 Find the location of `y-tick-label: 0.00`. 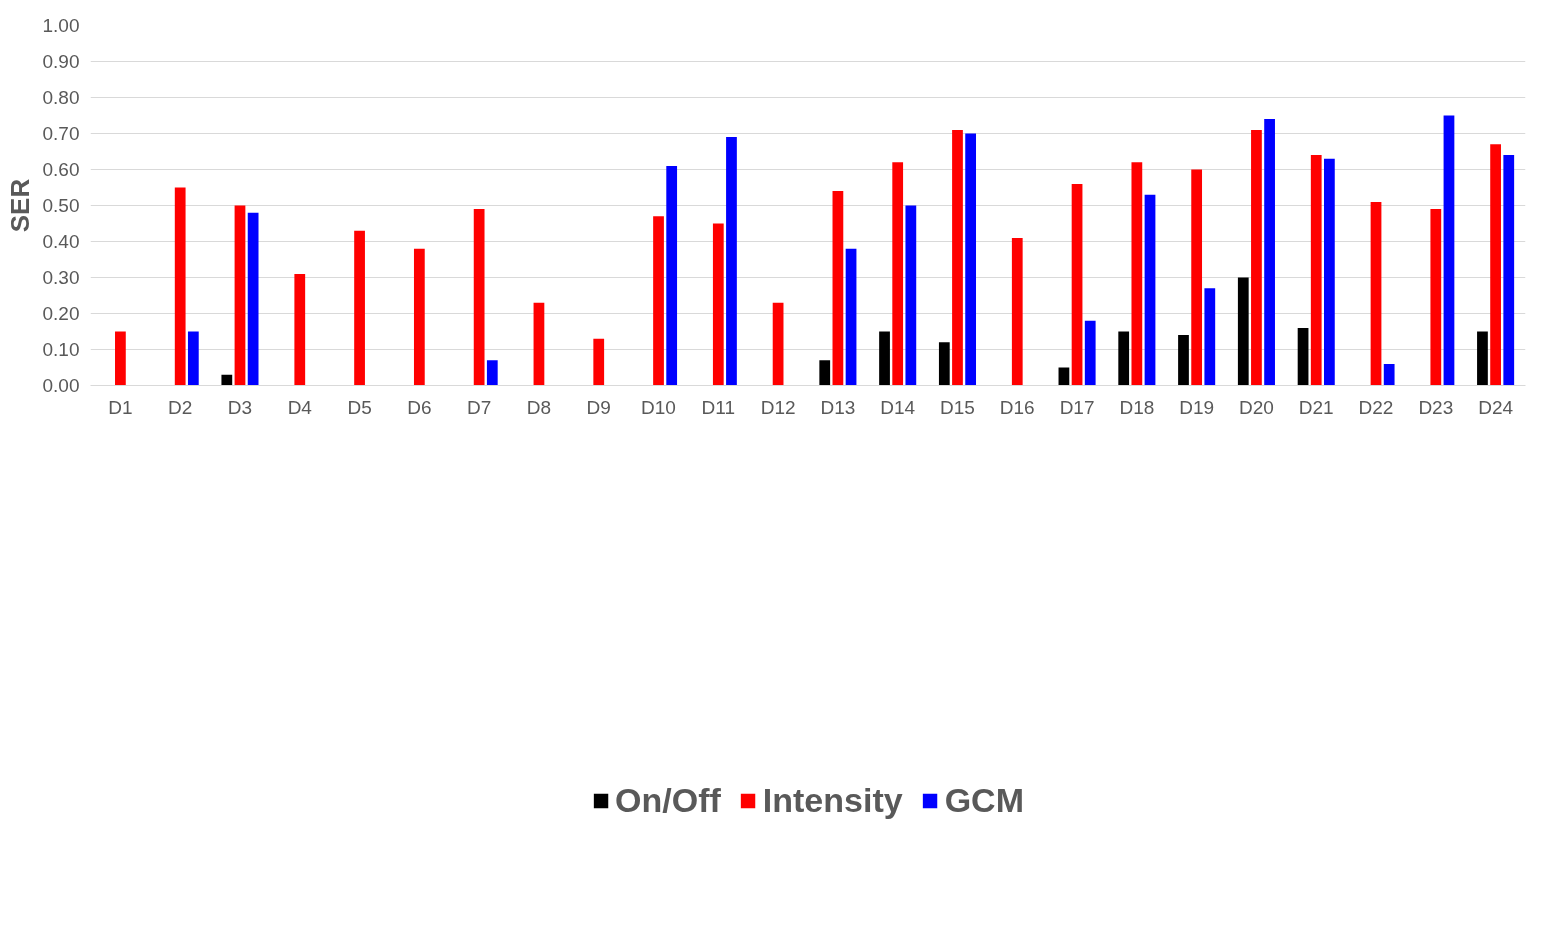

y-tick-label: 0.00 is located at coordinates (61, 385).